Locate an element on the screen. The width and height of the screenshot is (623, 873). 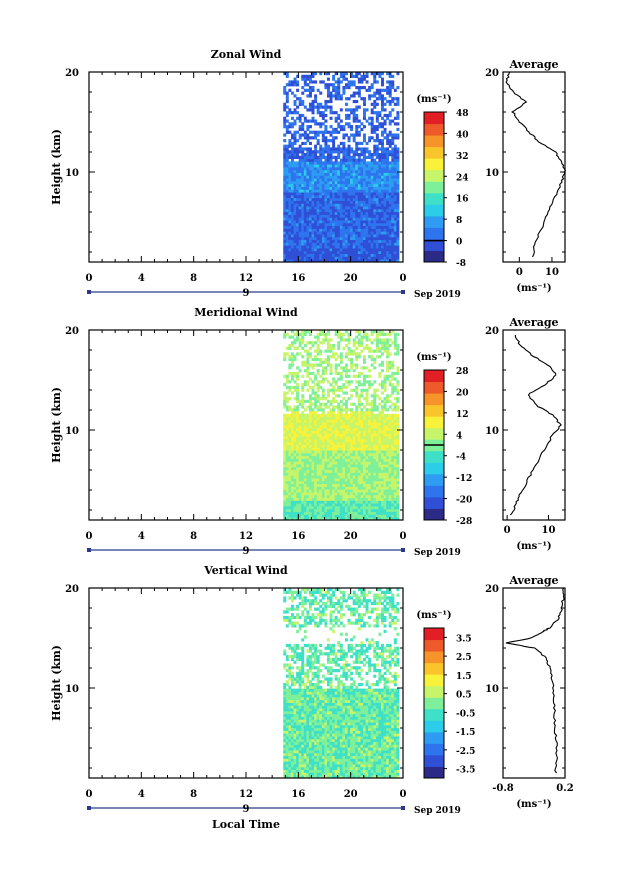
x-tick-label: 4 is located at coordinates (141, 278).